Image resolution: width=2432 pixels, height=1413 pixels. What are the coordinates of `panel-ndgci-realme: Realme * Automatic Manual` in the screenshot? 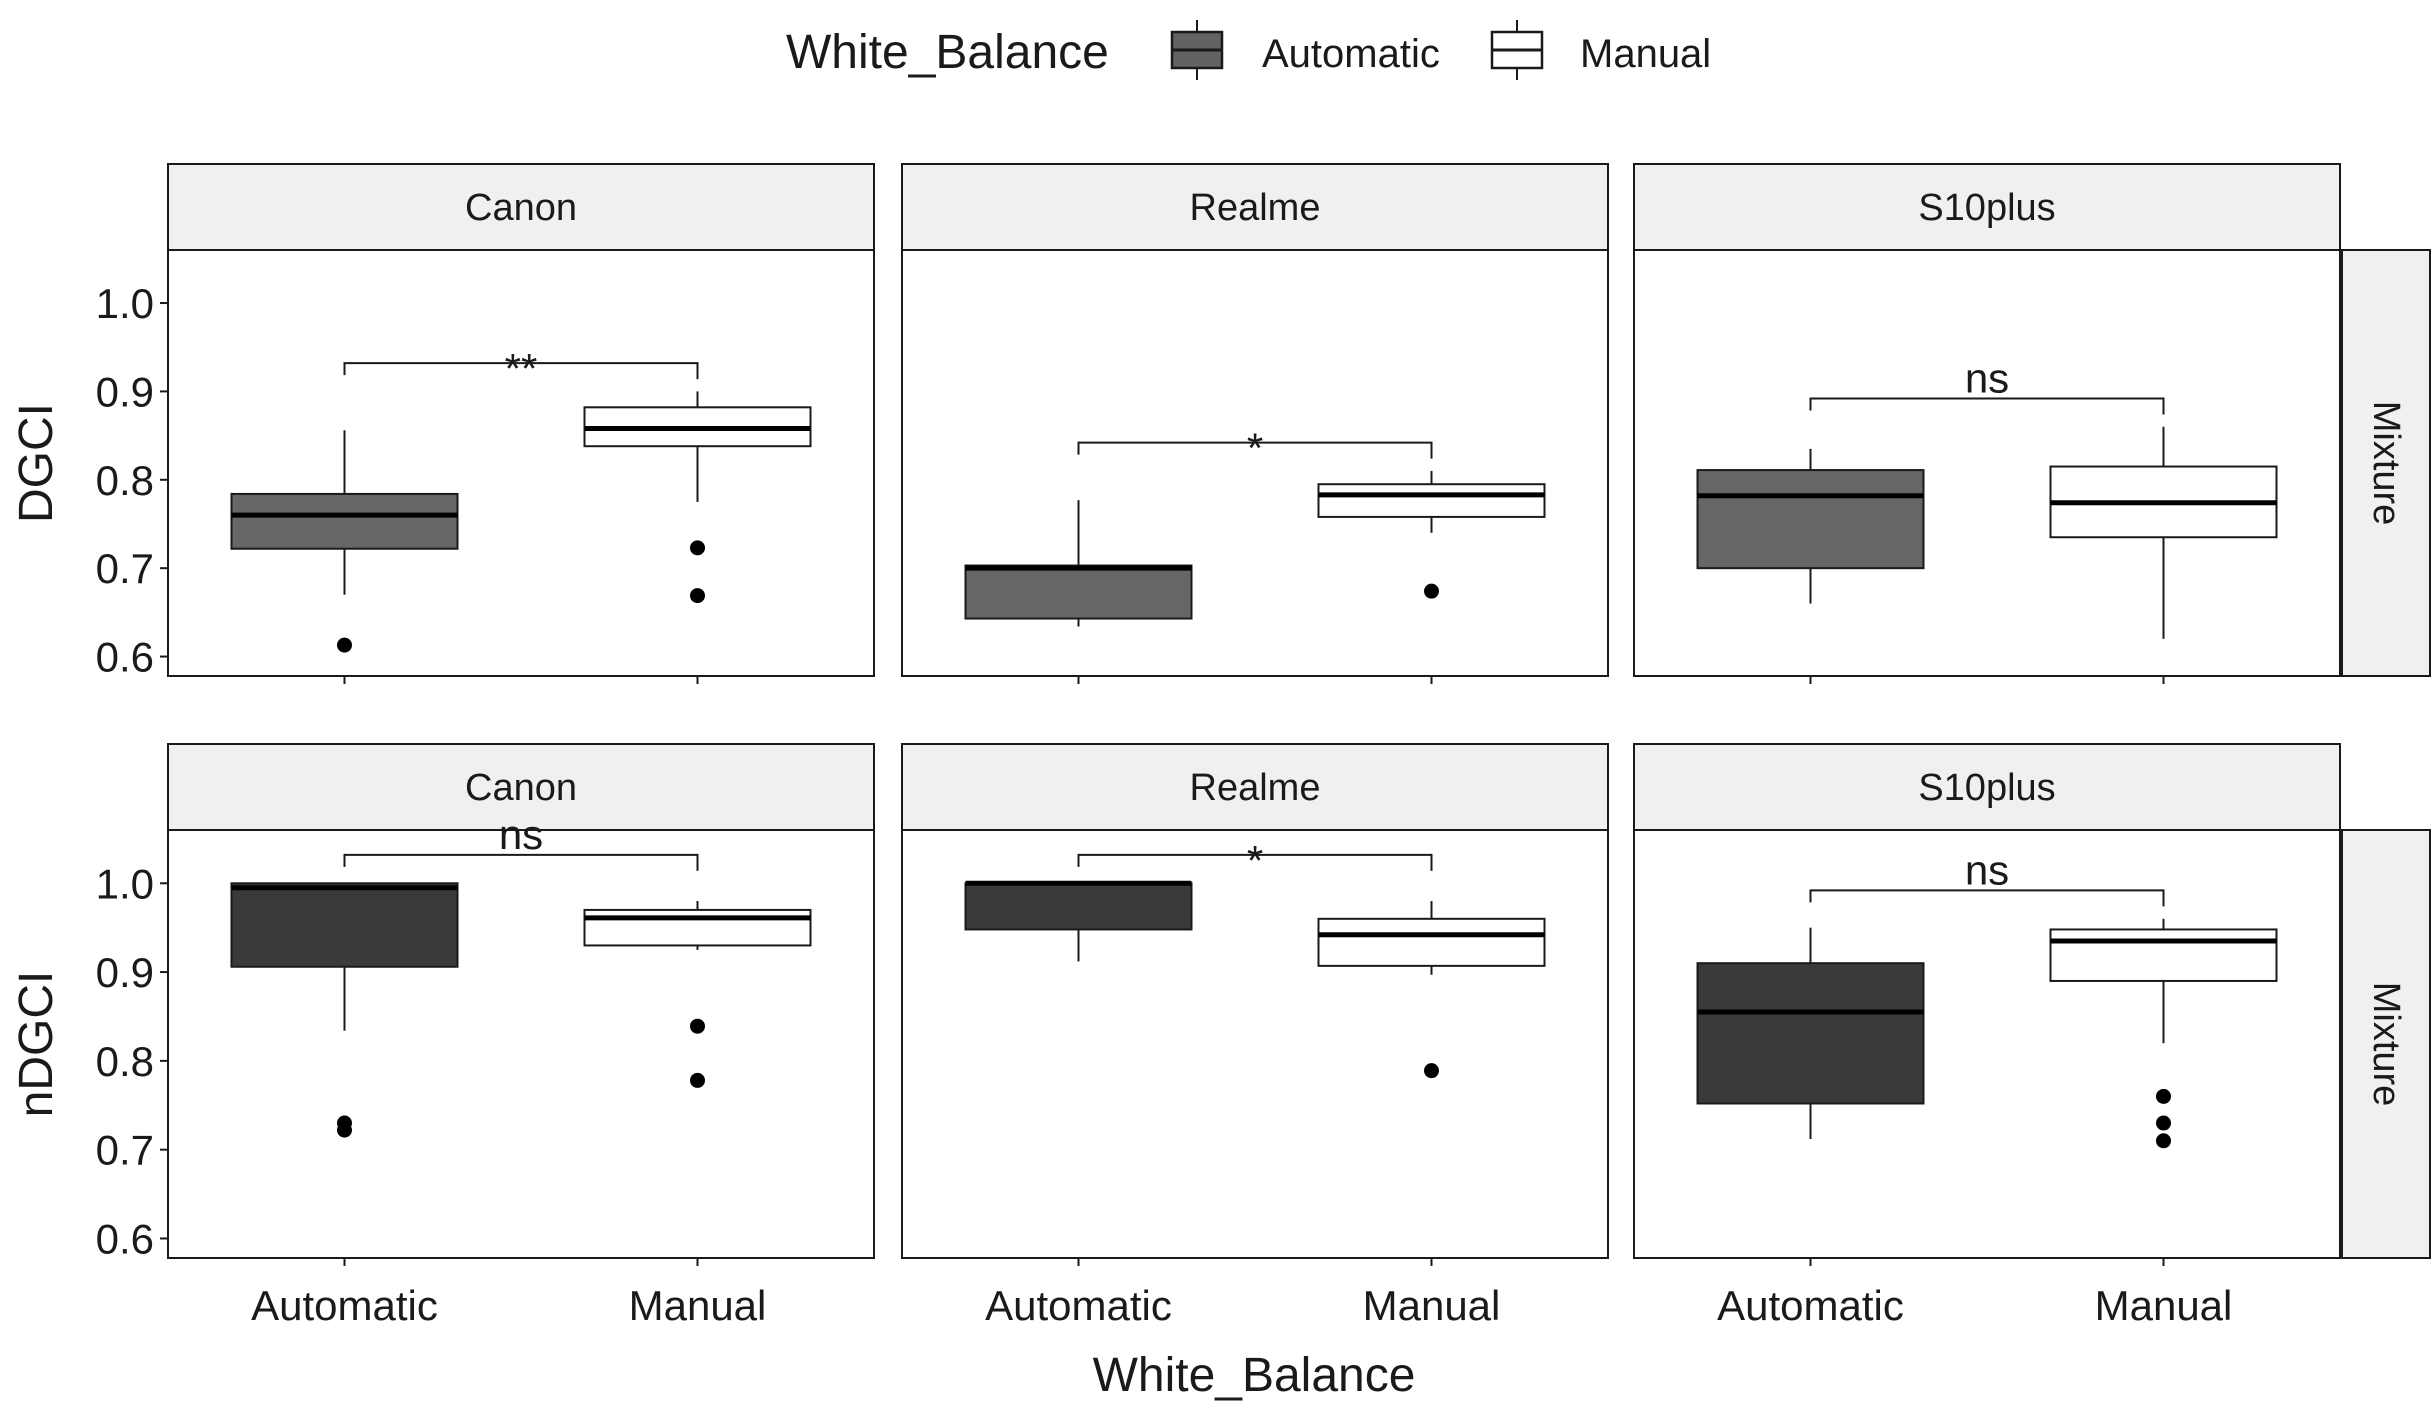 It's located at (1255, 1036).